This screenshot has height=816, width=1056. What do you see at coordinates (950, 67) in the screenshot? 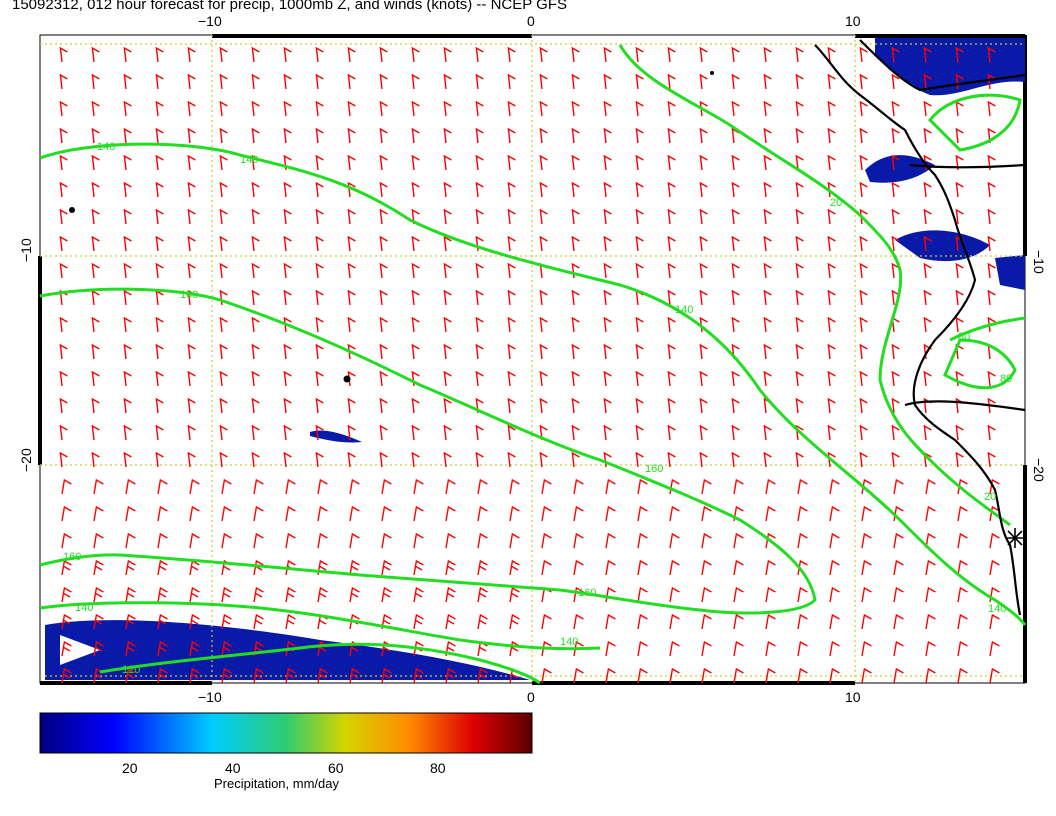
I see `precip-northeast` at bounding box center [950, 67].